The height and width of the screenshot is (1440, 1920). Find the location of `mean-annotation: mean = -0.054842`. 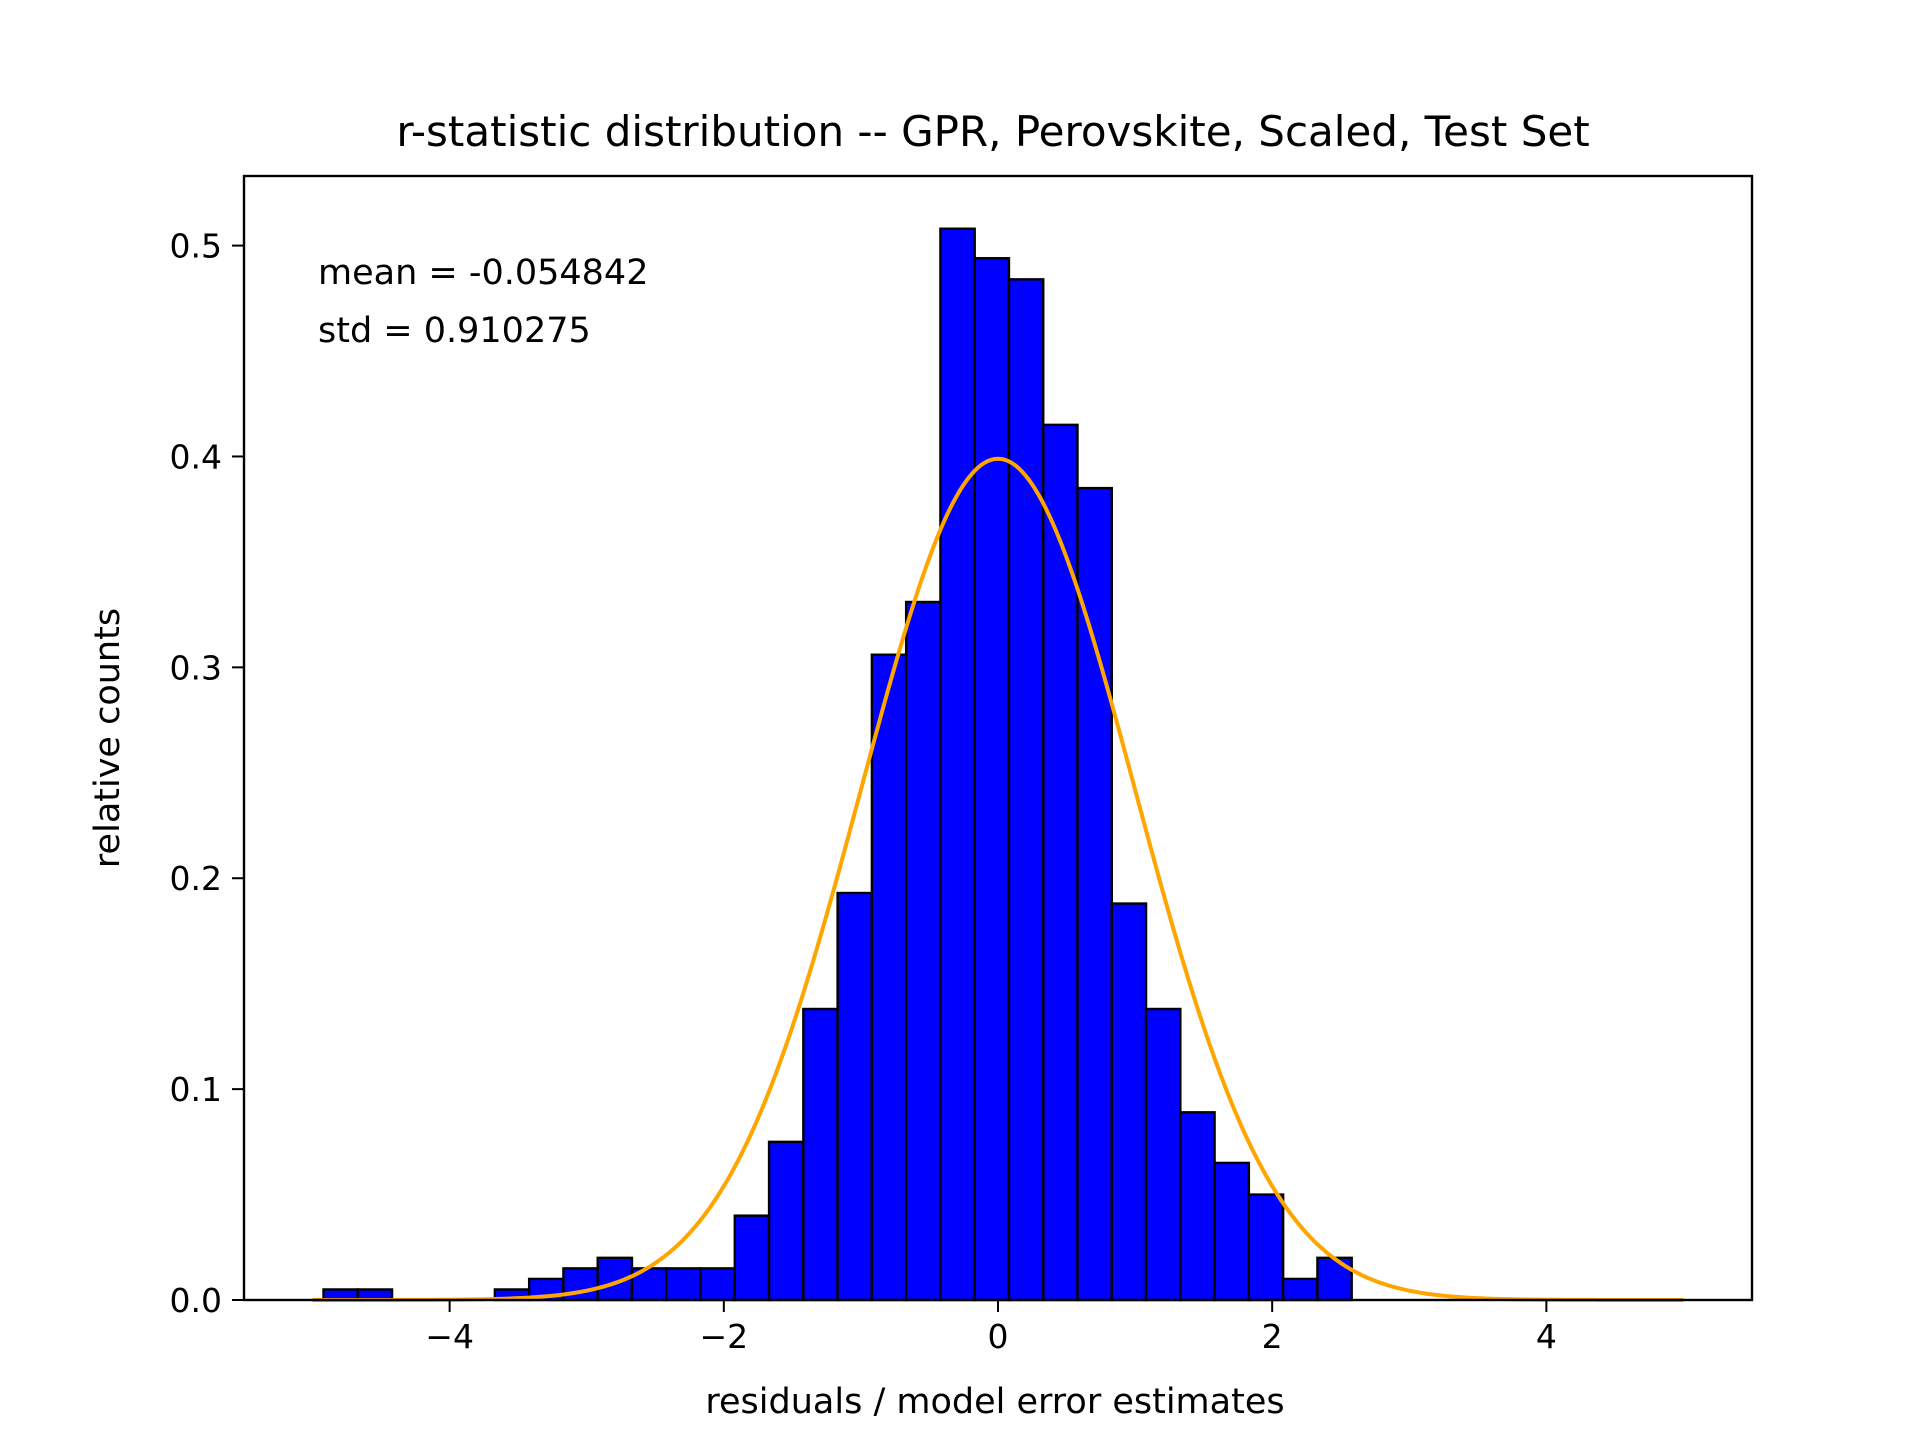

mean-annotation: mean = -0.054842 is located at coordinates (483, 273).